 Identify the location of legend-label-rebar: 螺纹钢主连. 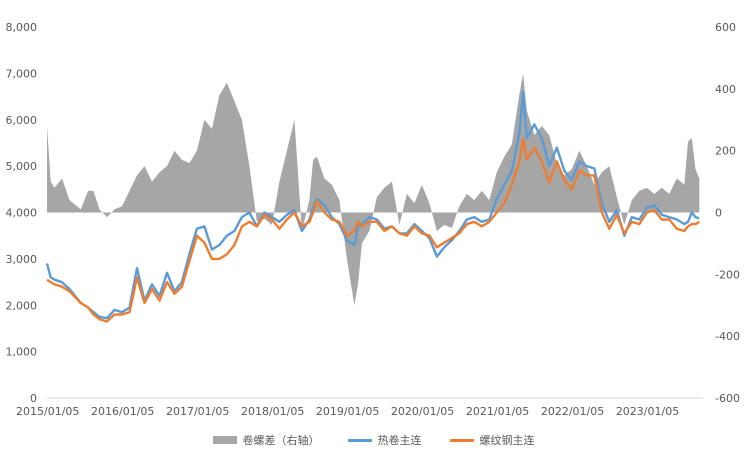
(507, 440).